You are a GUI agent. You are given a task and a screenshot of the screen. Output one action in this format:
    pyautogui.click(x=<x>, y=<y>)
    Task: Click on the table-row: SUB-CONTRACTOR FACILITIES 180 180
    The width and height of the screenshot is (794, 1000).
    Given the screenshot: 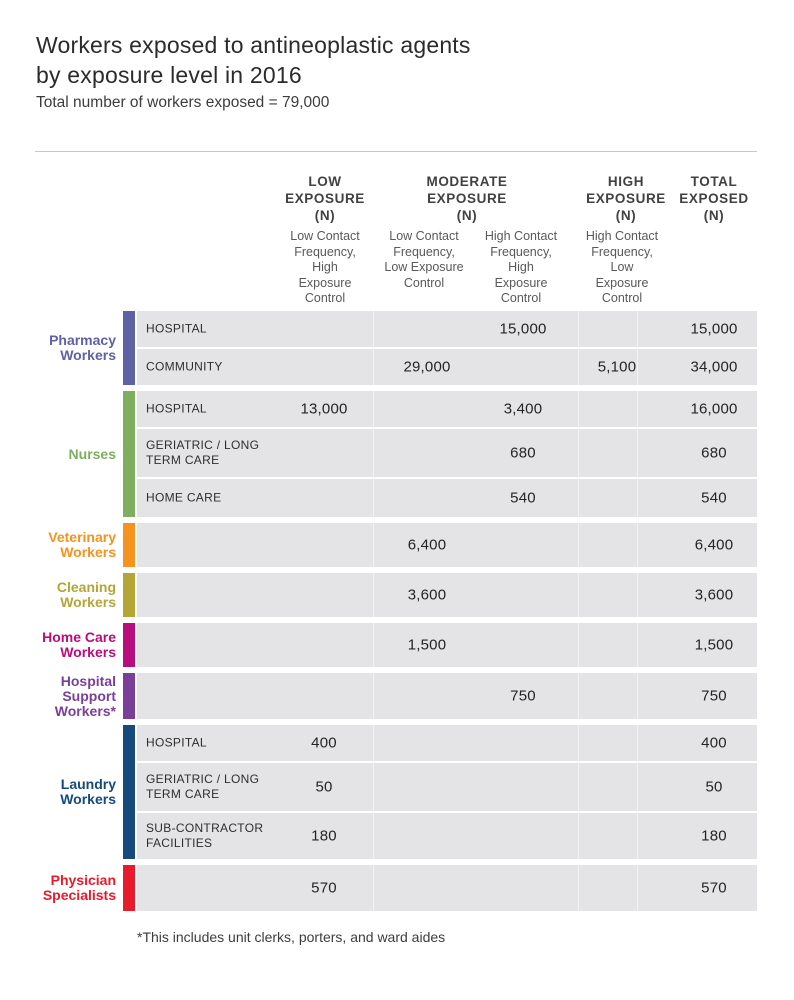 What is the action you would take?
    pyautogui.click(x=447, y=836)
    